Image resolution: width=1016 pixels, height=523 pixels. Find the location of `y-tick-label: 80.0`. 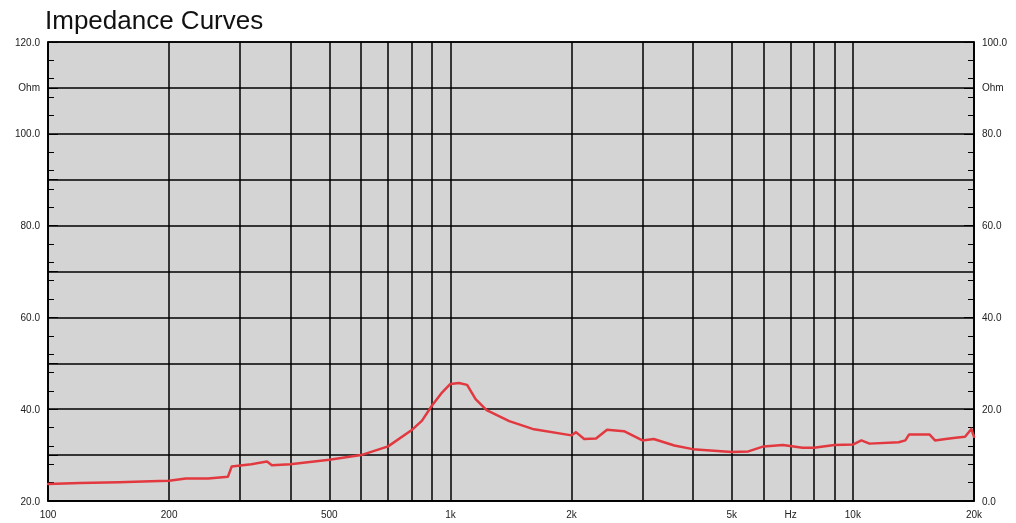

y-tick-label: 80.0 is located at coordinates (30, 226).